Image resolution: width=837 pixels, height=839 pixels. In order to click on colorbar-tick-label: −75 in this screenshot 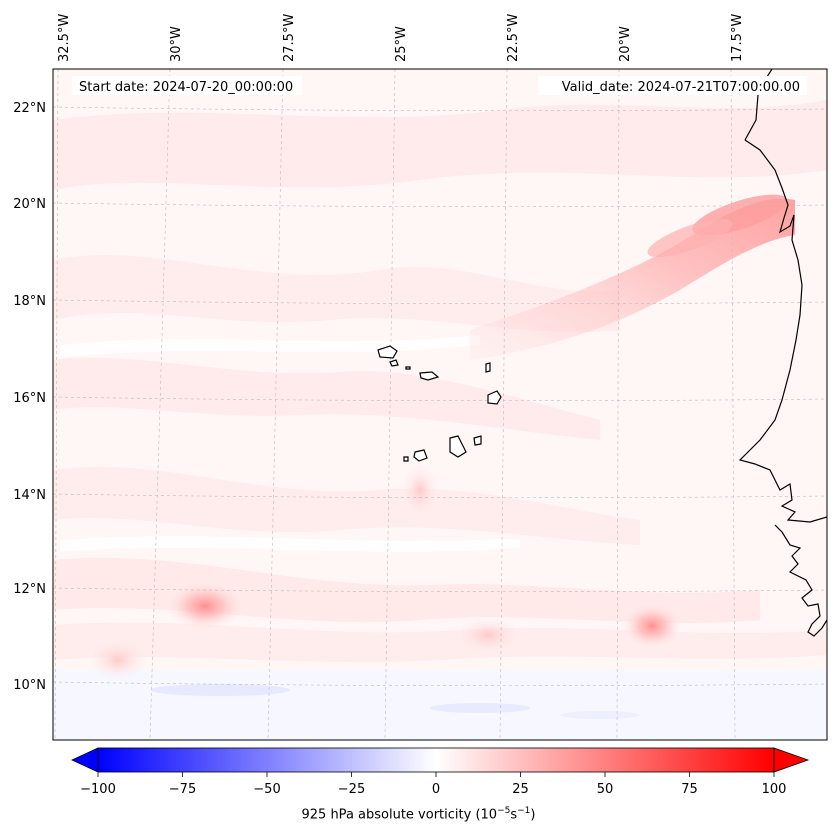, I will do `click(182, 789)`.